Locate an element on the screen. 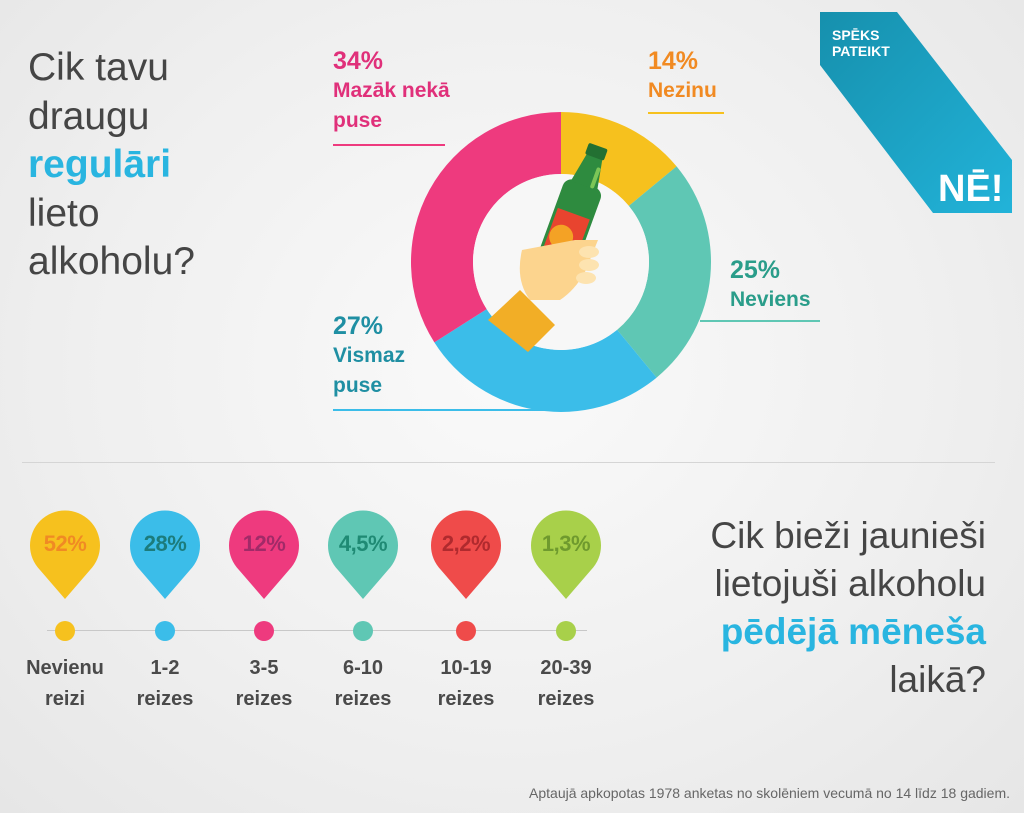 The image size is (1024, 813). title-highlight: regulāri is located at coordinates (100, 164).